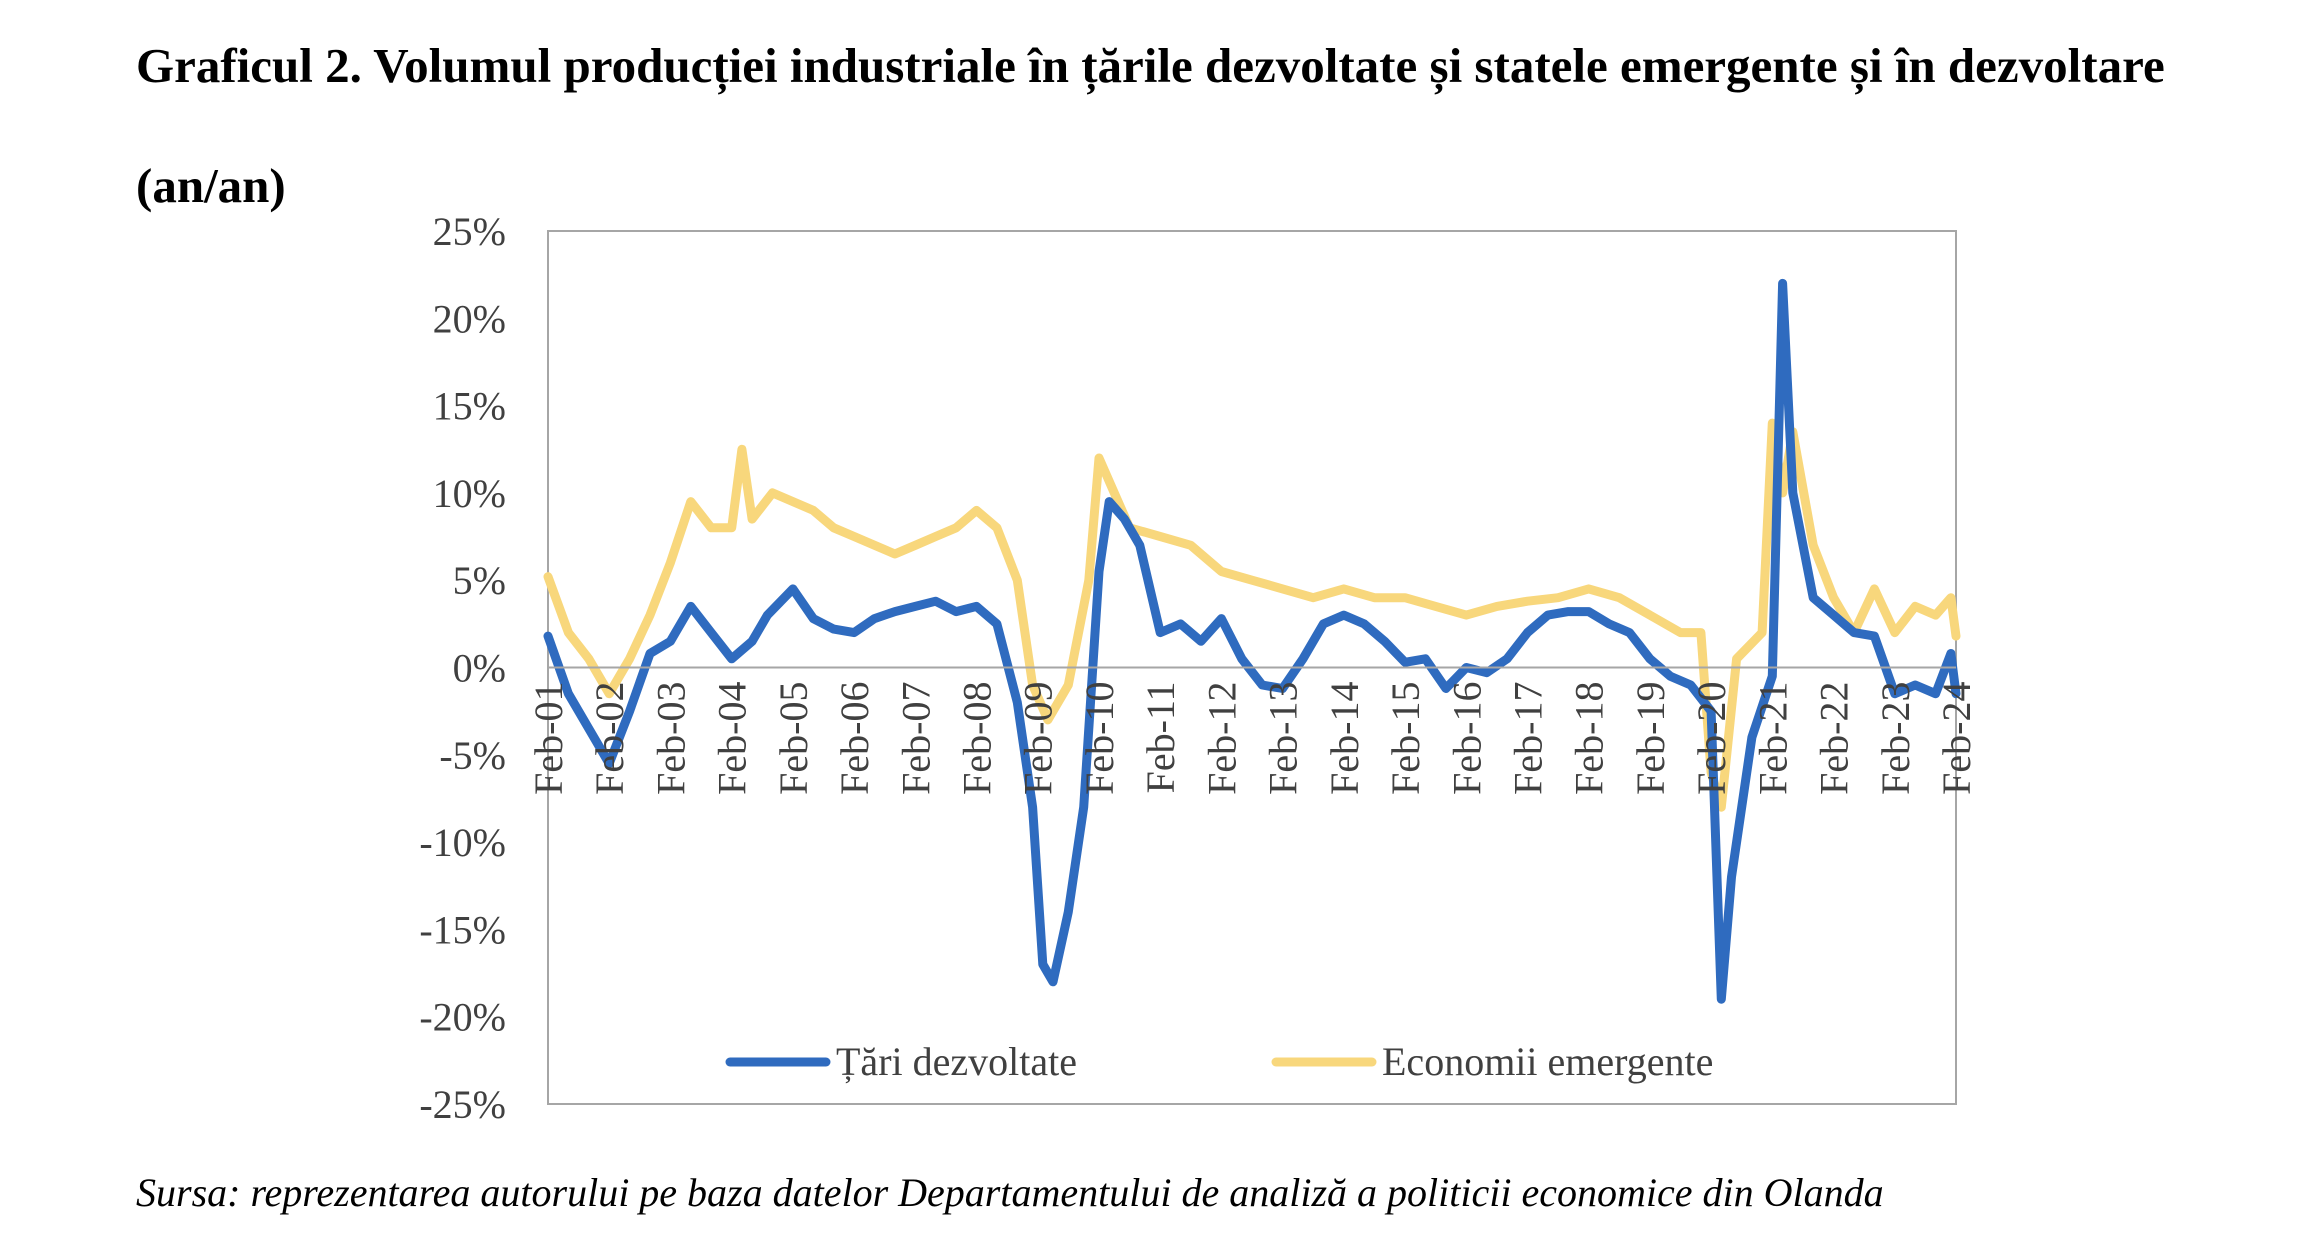 This screenshot has height=1238, width=2320. What do you see at coordinates (915, 738) in the screenshot?
I see `x-tick-label: Feb-07` at bounding box center [915, 738].